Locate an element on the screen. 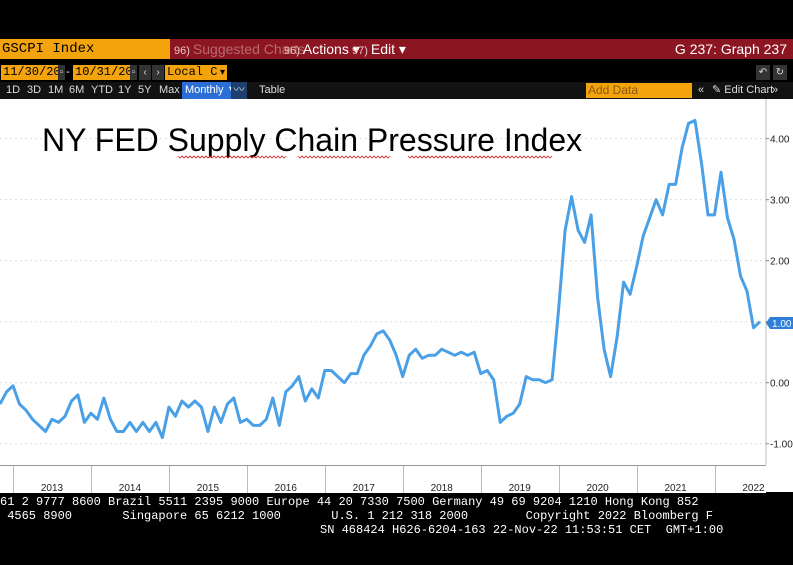  command-bar is located at coordinates (396, 49).